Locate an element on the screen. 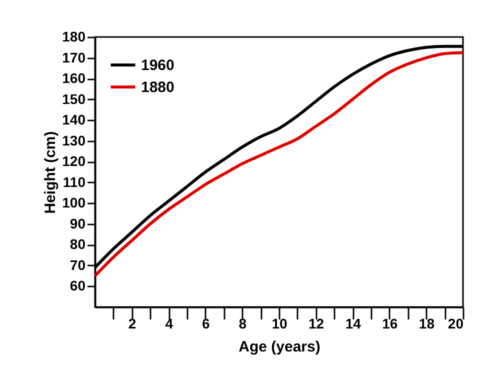  x-tick-label: 20 is located at coordinates (456, 324).